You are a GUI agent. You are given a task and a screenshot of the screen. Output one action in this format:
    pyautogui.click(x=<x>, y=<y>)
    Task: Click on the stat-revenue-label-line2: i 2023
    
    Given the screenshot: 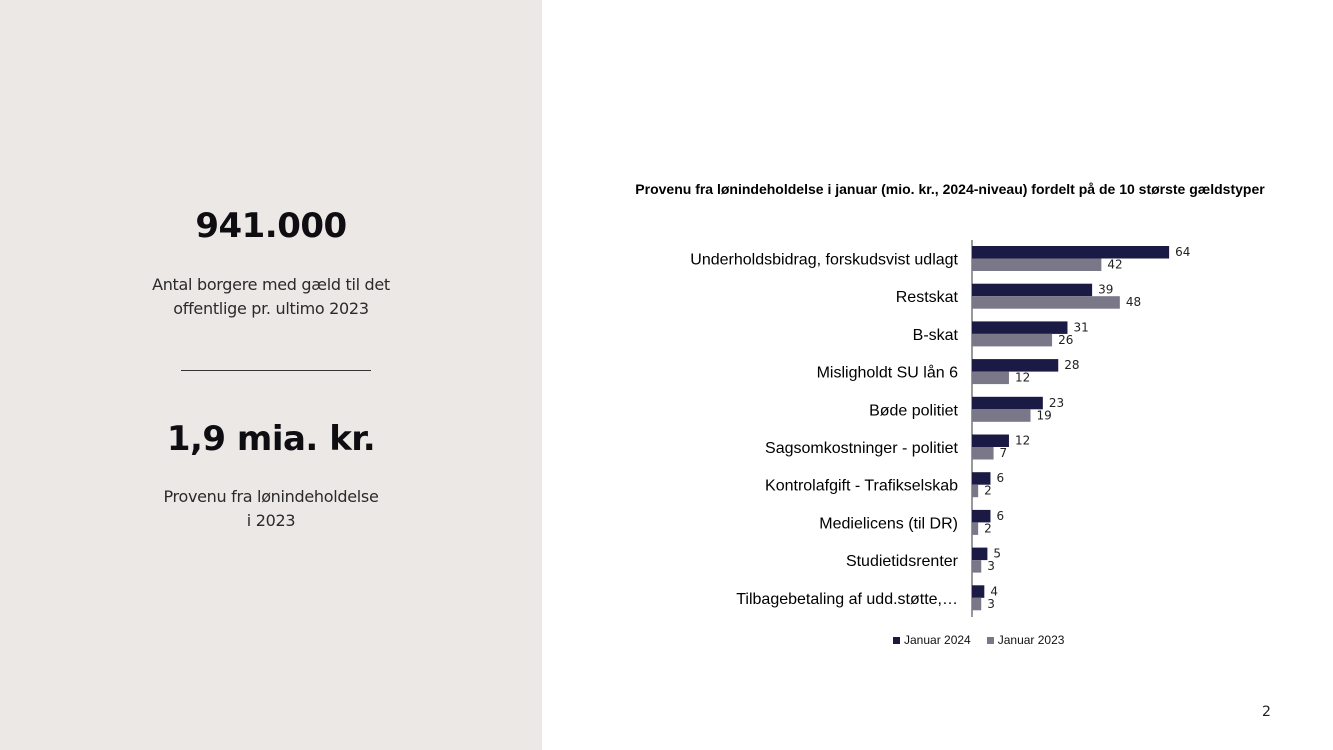 What is the action you would take?
    pyautogui.click(x=271, y=520)
    